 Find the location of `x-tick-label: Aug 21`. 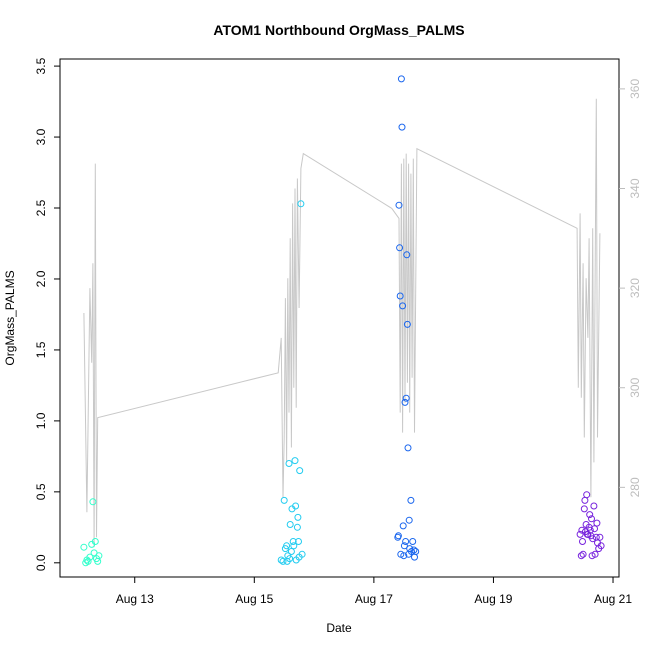

x-tick-label: Aug 21 is located at coordinates (613, 599).